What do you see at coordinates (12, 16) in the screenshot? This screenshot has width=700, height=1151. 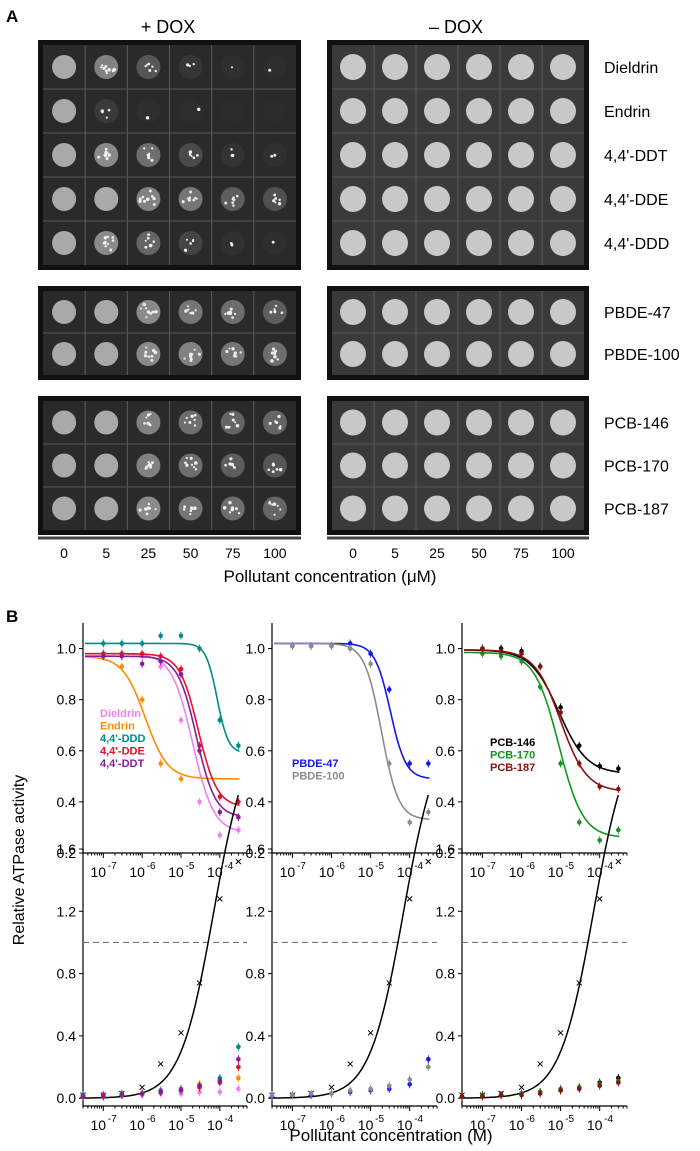 I see `panel-a-label: A` at bounding box center [12, 16].